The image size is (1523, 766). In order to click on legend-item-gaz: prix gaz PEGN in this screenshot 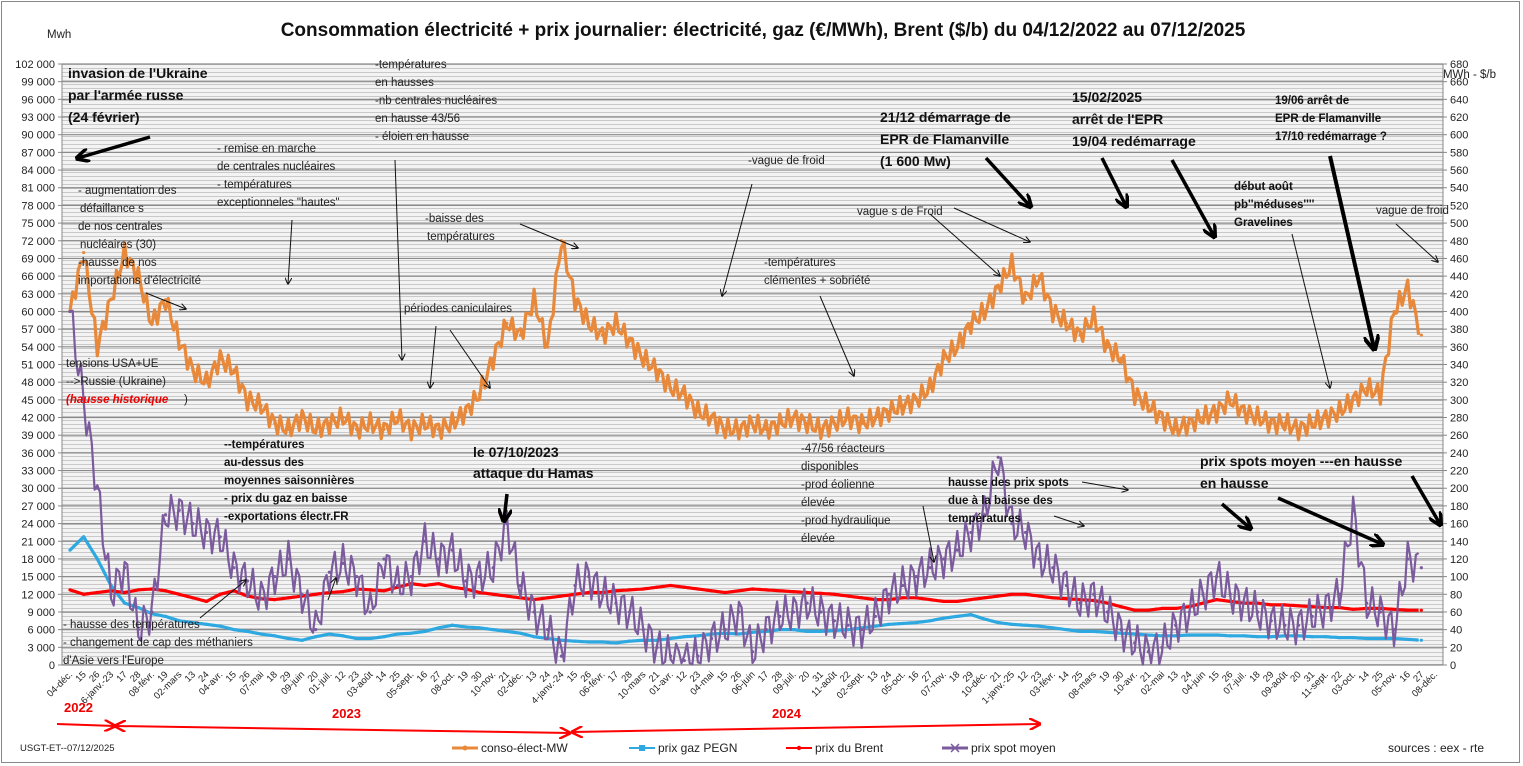, I will do `click(683, 748)`.